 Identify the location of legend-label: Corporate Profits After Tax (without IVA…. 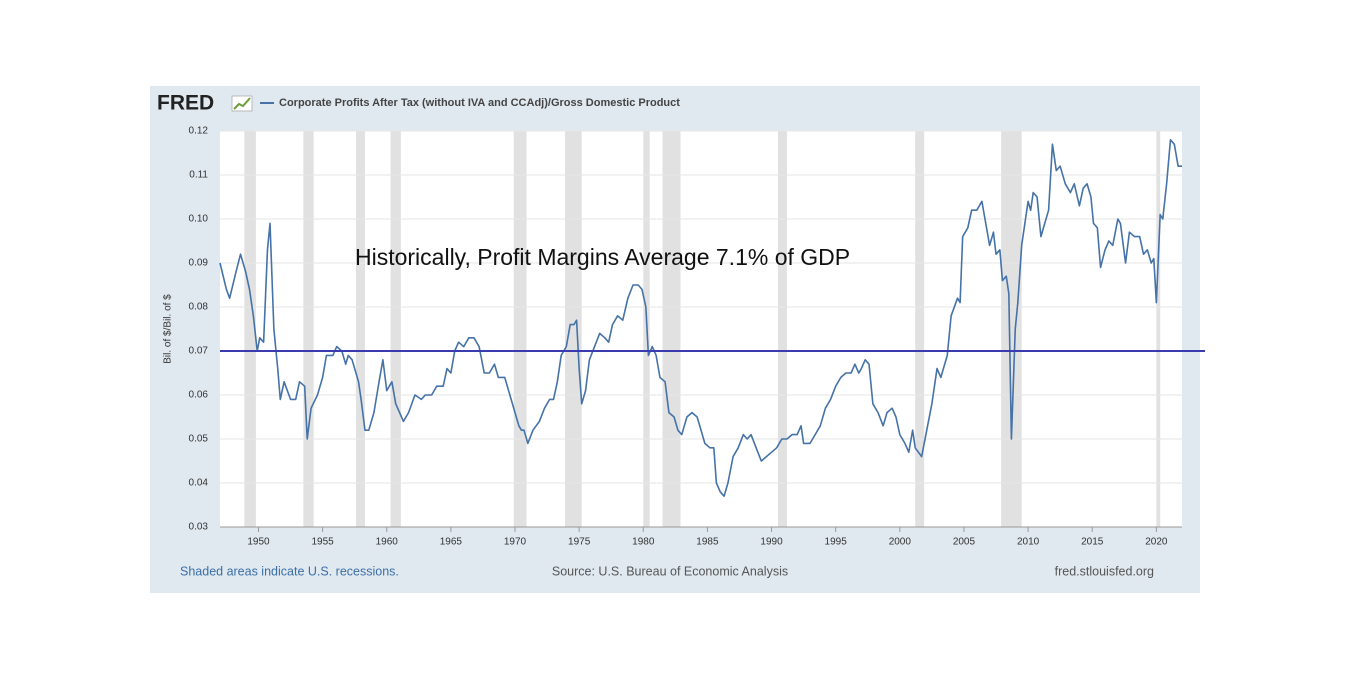
(479, 103).